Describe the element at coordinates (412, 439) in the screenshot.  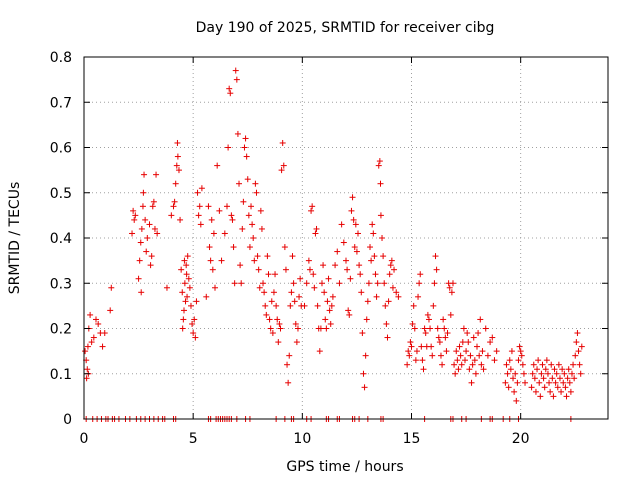
I see `x-tick-label: 15` at that location.